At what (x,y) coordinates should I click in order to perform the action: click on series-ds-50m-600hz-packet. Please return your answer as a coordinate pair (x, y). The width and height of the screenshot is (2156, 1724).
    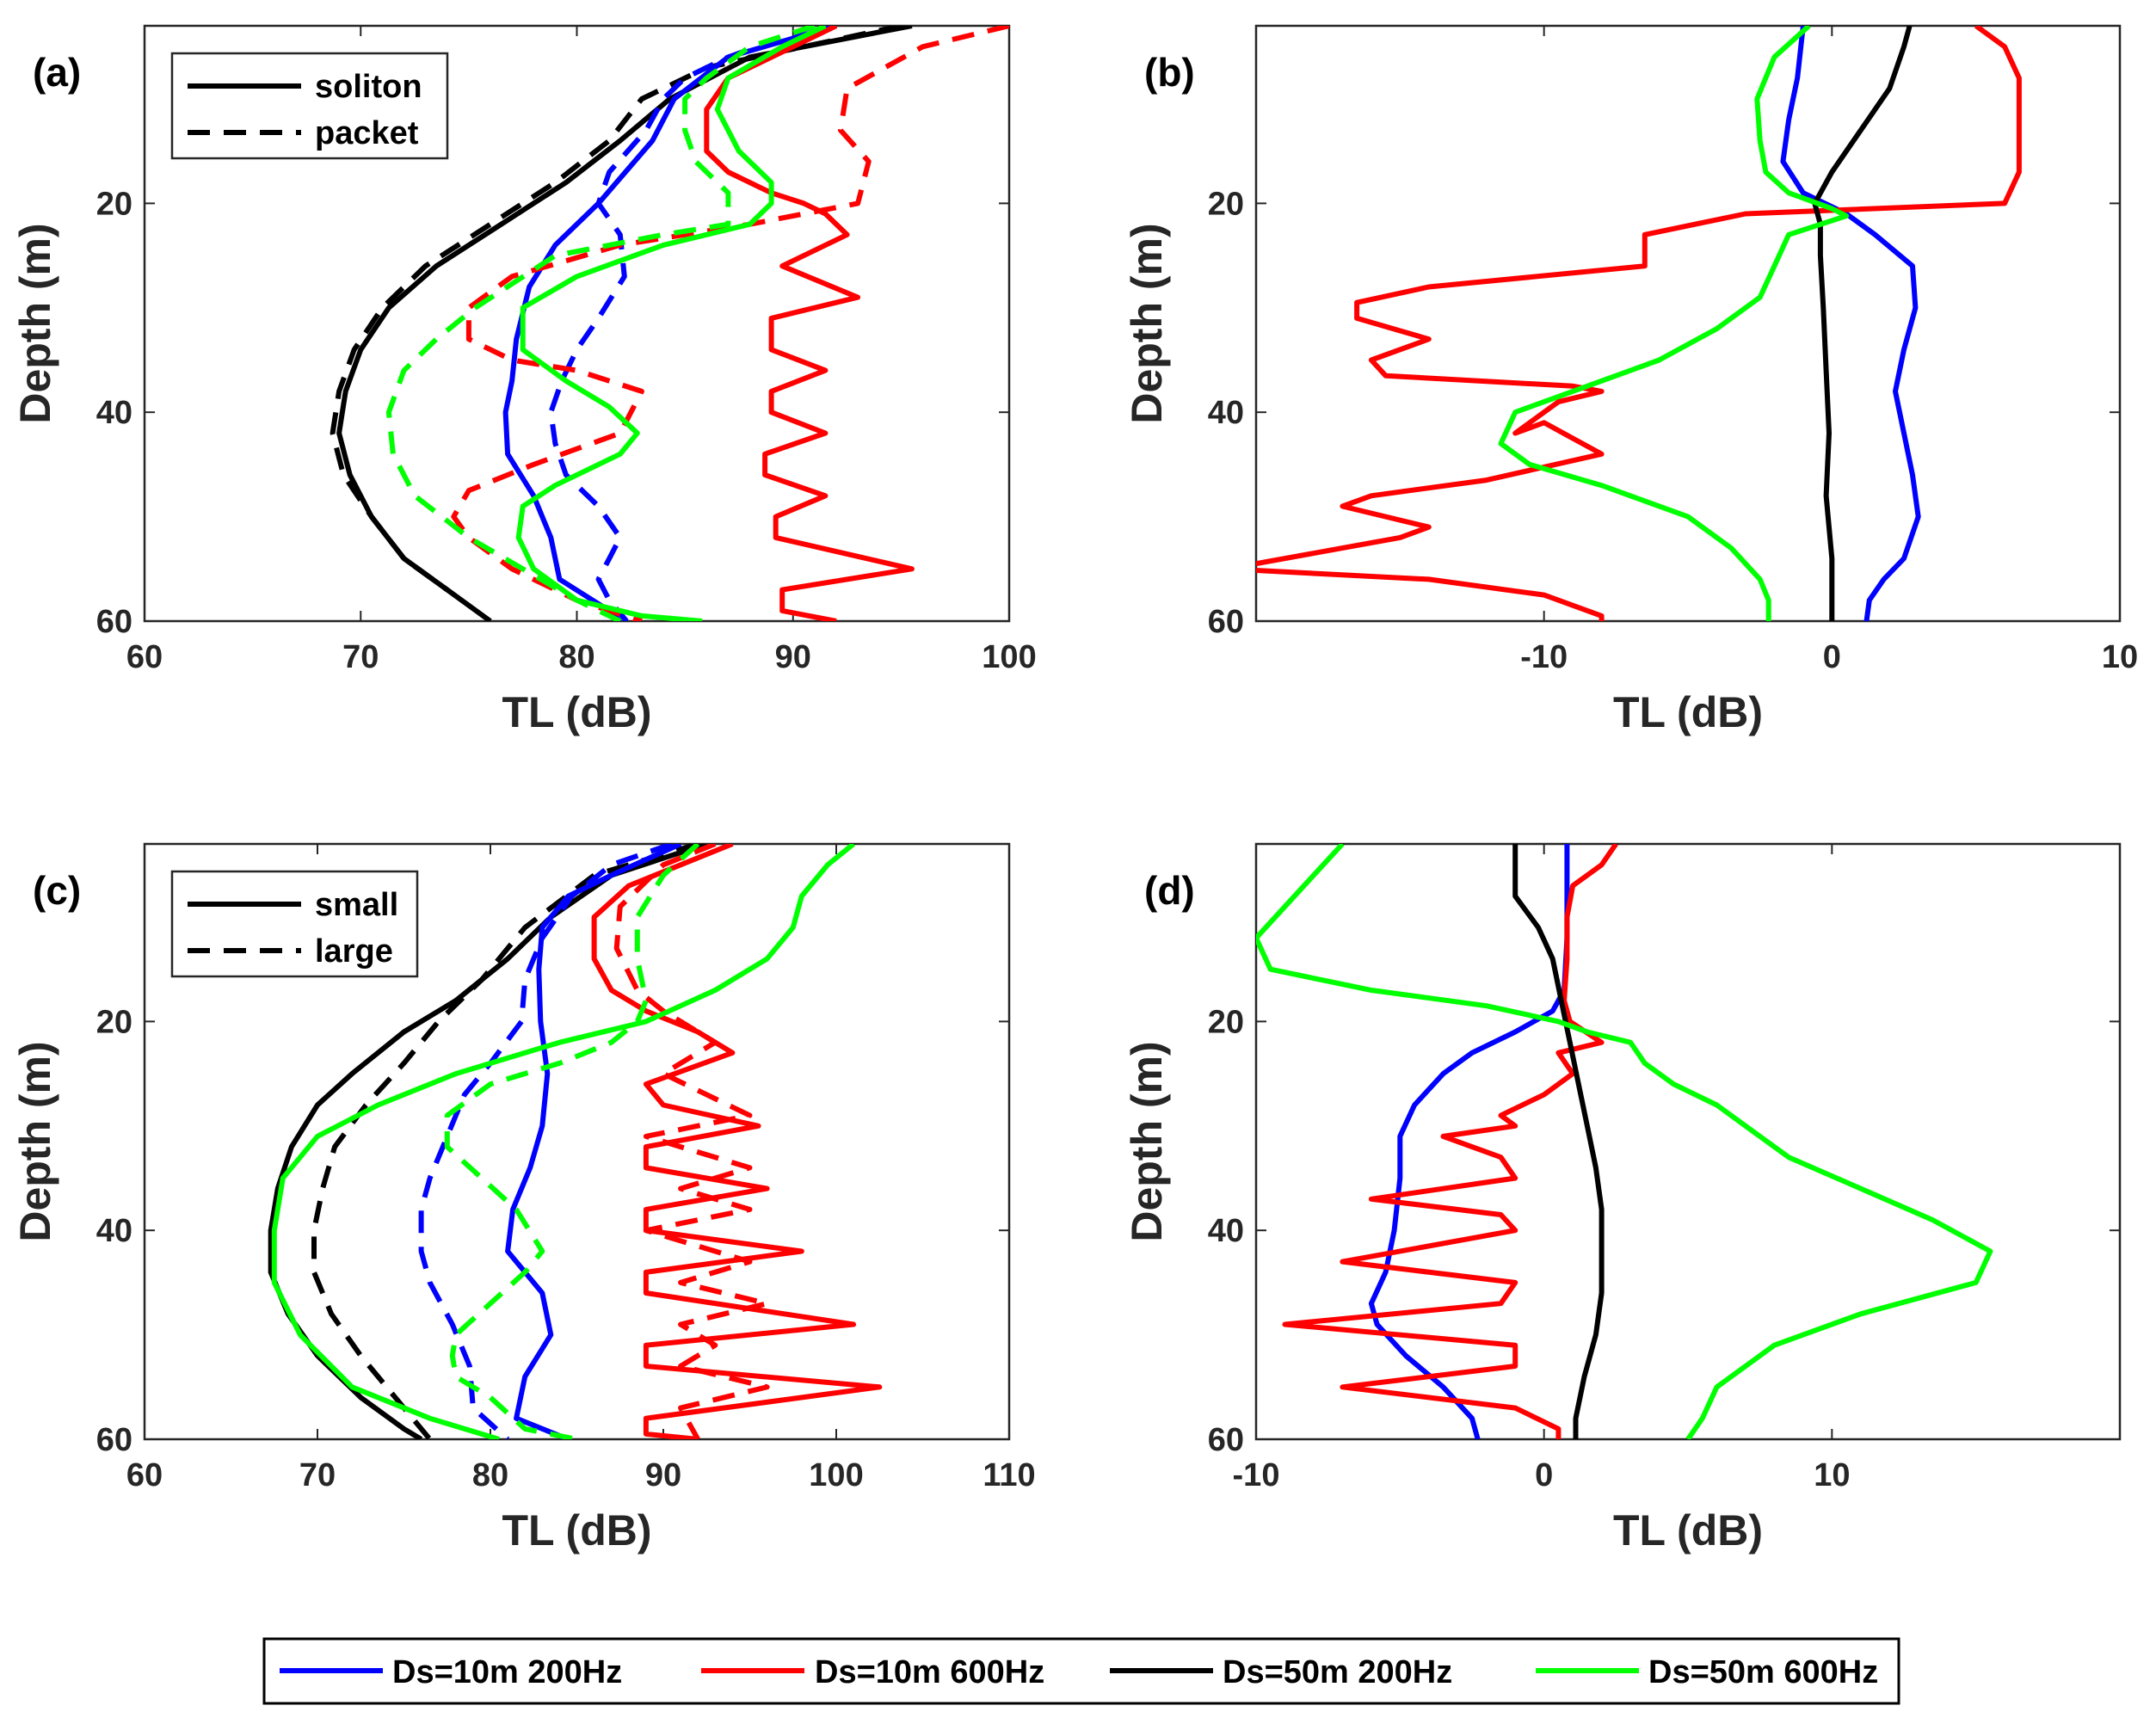
    Looking at the image, I should click on (601, 323).